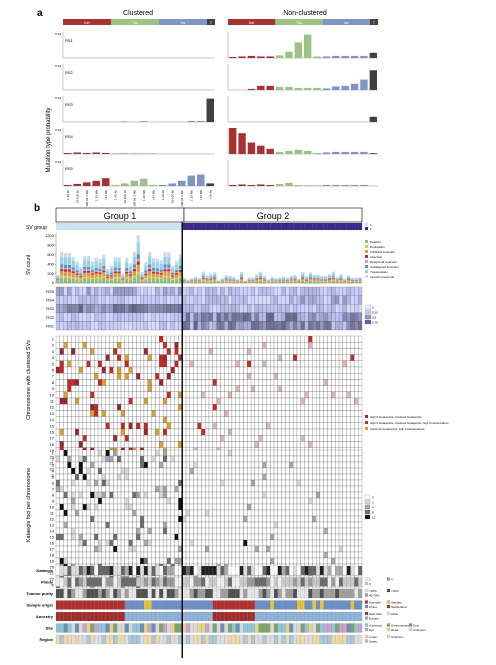 This screenshot has width=496, height=665. I want to click on prob-bar, so click(308, 152).